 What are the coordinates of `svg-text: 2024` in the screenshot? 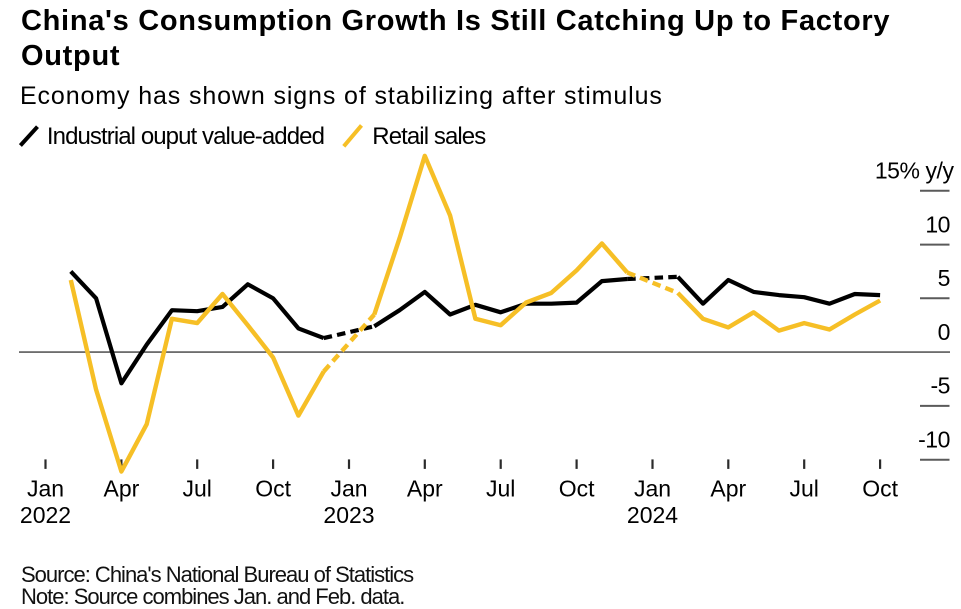 It's located at (652, 515).